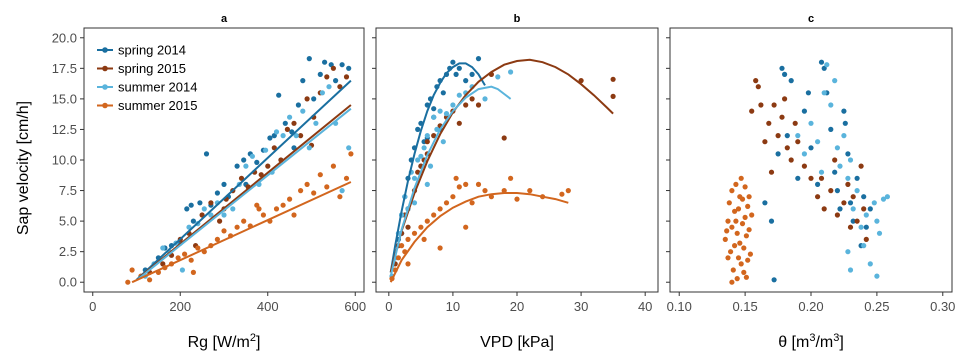  I want to click on y-tick-label: 15.0, so click(64, 98).